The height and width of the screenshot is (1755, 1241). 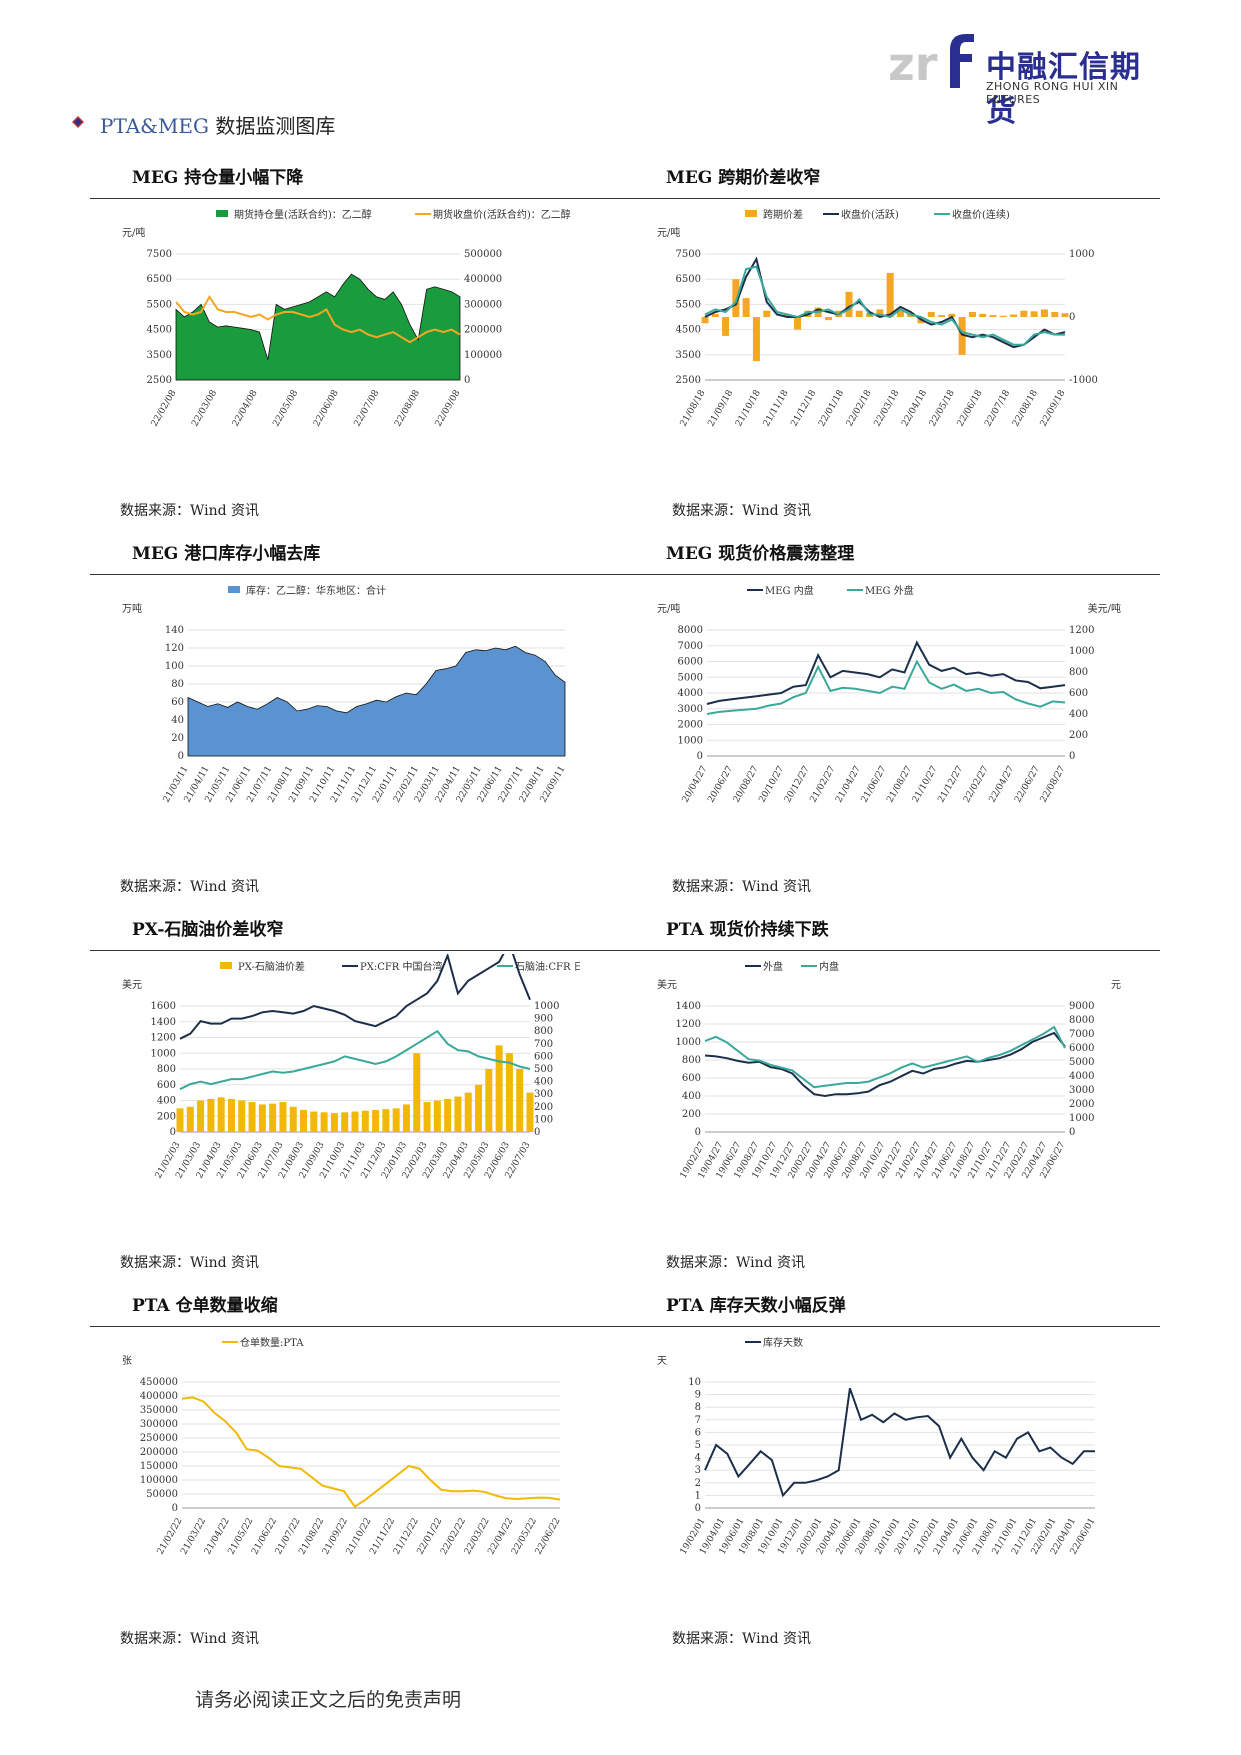 I want to click on y-tick-label: 350000, so click(x=159, y=1410).